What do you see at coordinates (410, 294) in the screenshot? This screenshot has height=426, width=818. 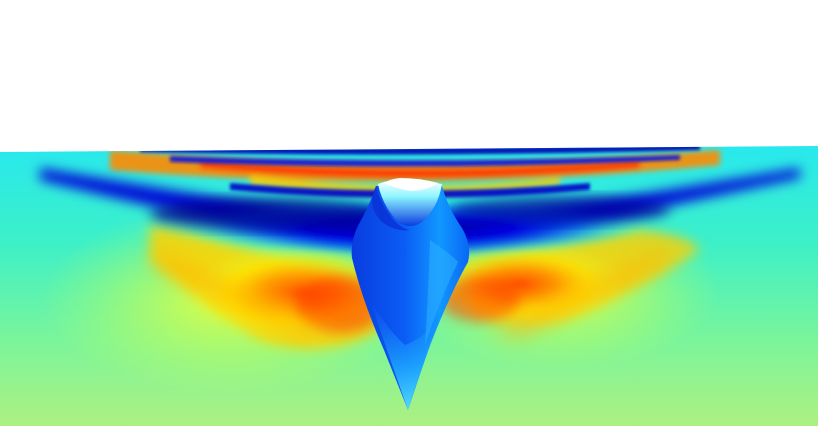 I see `ship-hull` at bounding box center [410, 294].